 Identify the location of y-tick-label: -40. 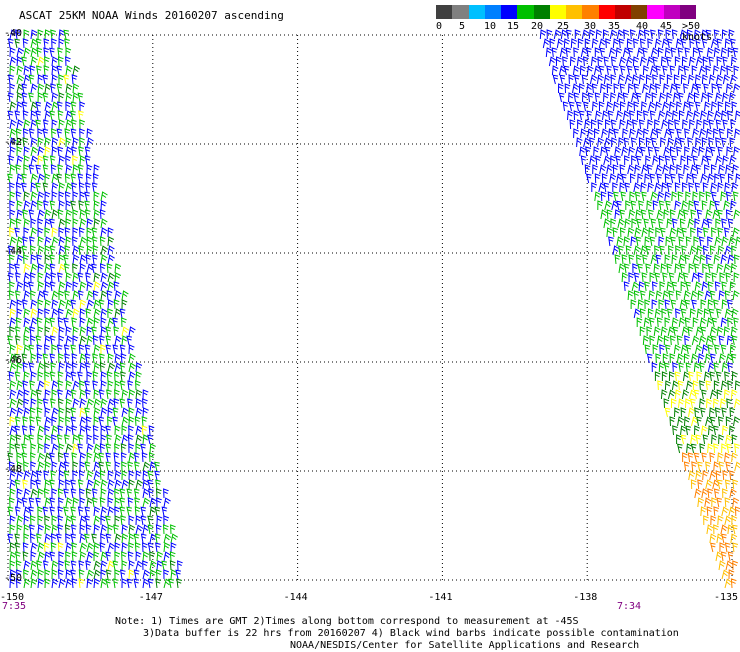
(13, 33).